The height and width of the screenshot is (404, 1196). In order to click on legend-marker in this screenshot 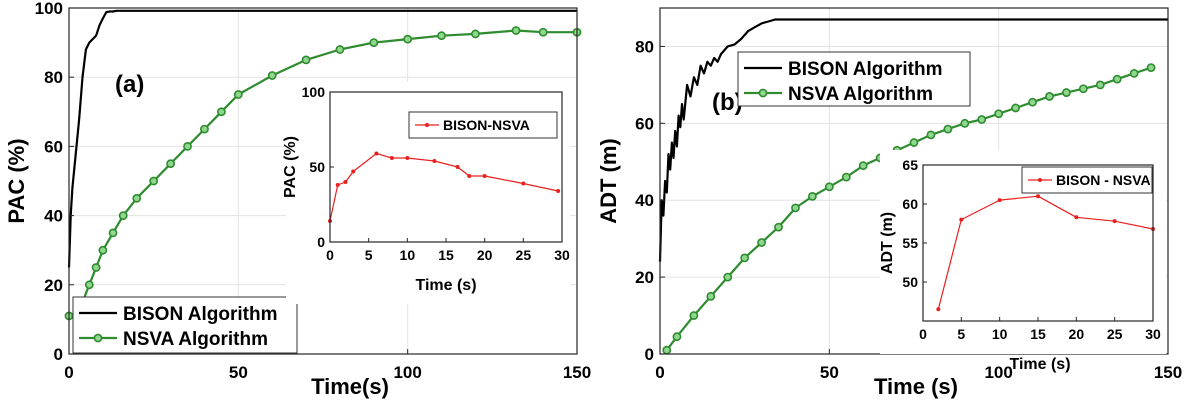, I will do `click(98, 338)`.